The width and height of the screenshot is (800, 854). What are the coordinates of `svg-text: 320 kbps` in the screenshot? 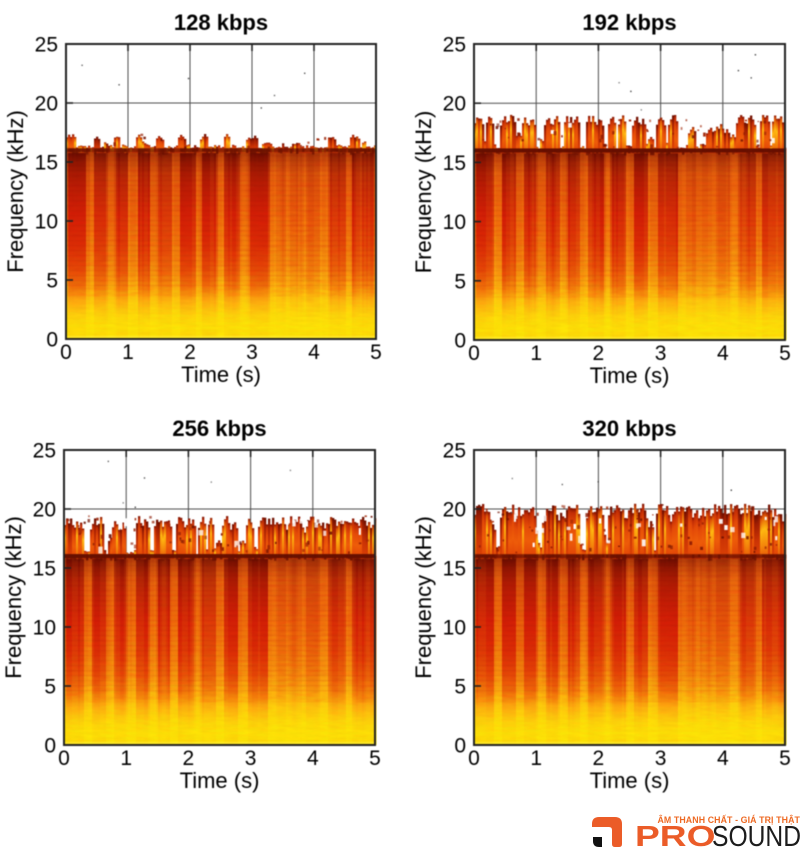 It's located at (629, 428).